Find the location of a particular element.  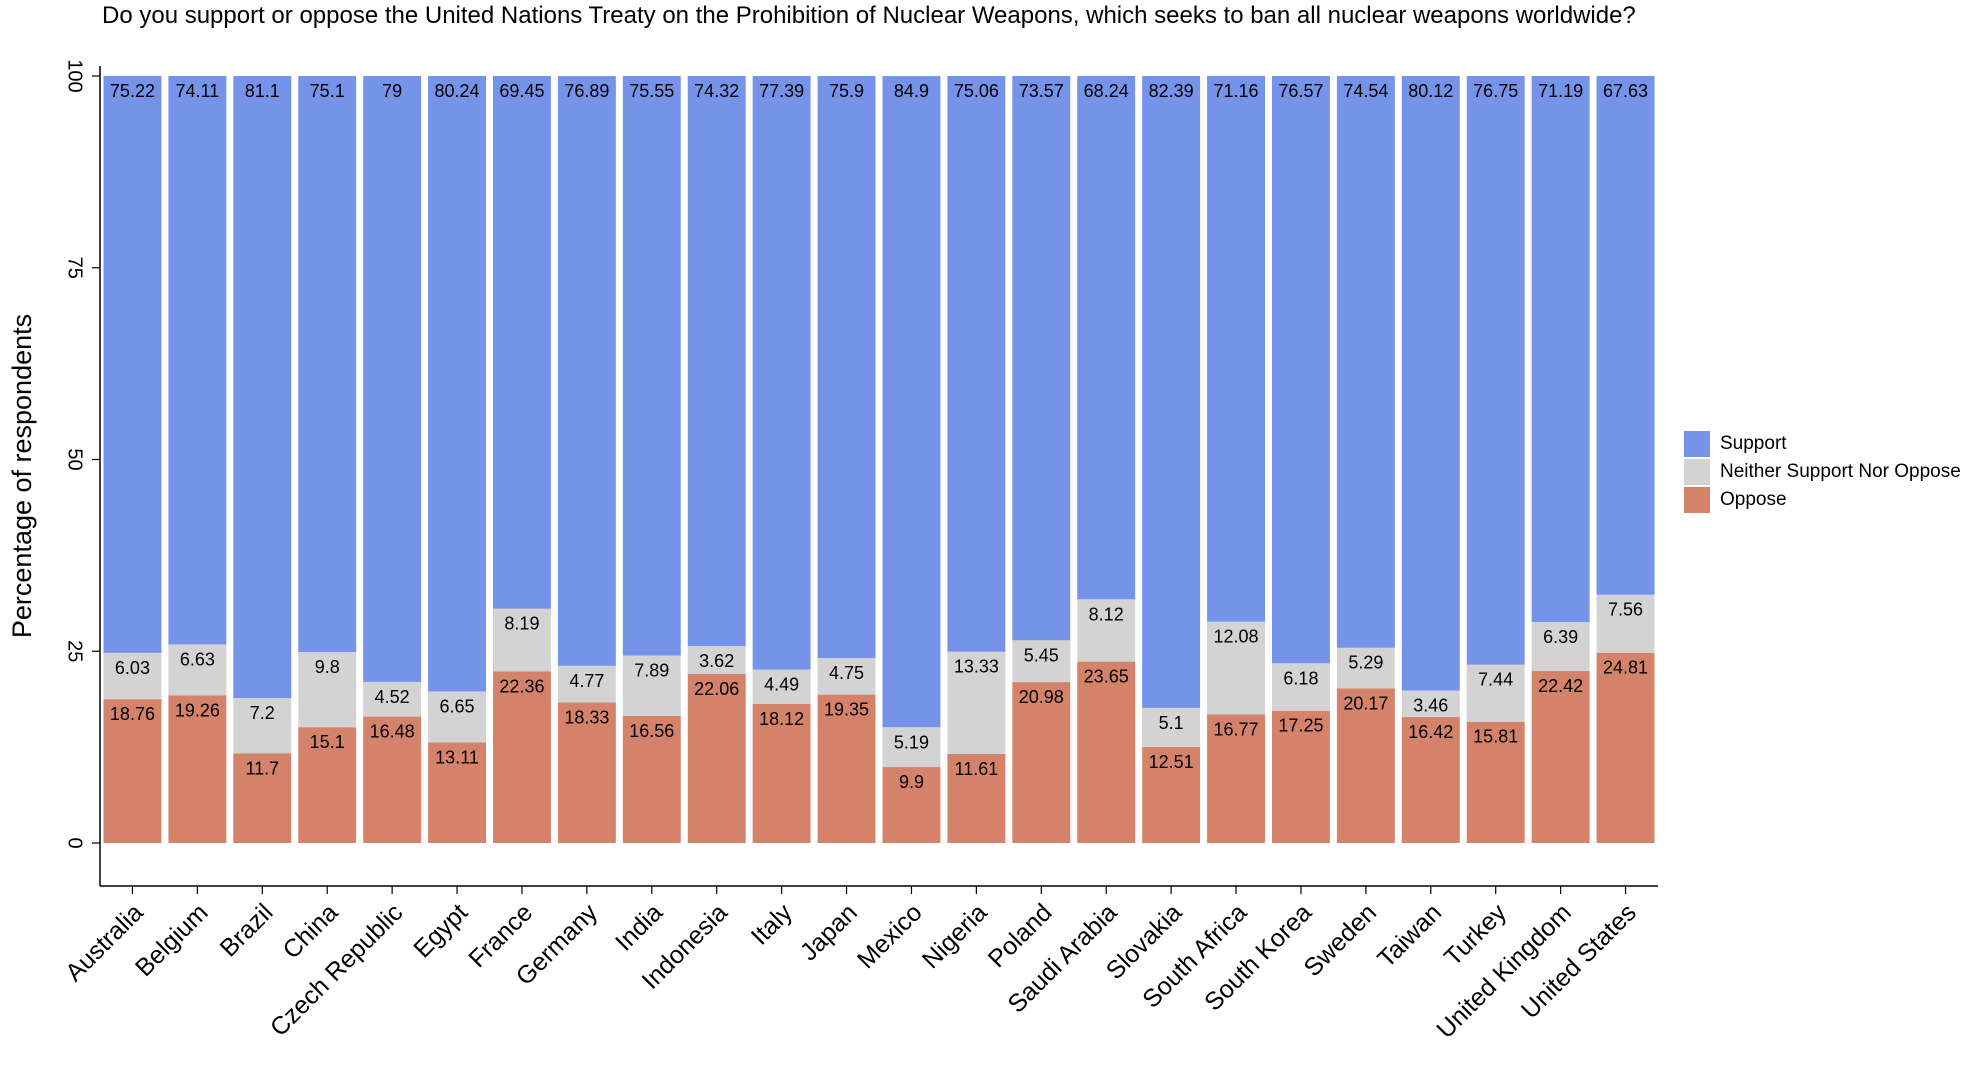

data-label-neither: 4.49 is located at coordinates (781, 685).